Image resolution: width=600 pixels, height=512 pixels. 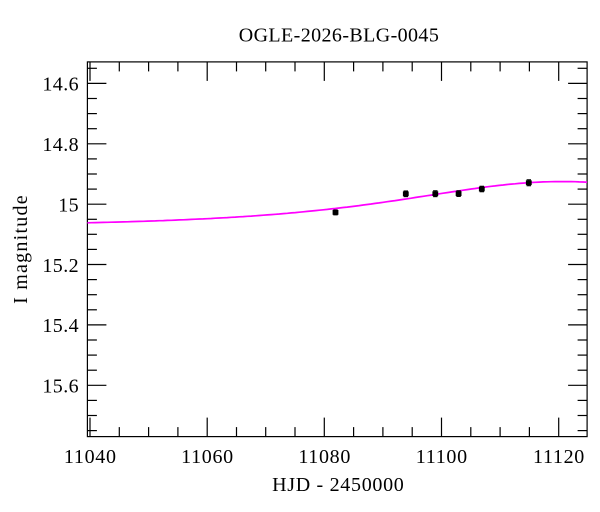 I want to click on svg-text: 11120, so click(x=559, y=457).